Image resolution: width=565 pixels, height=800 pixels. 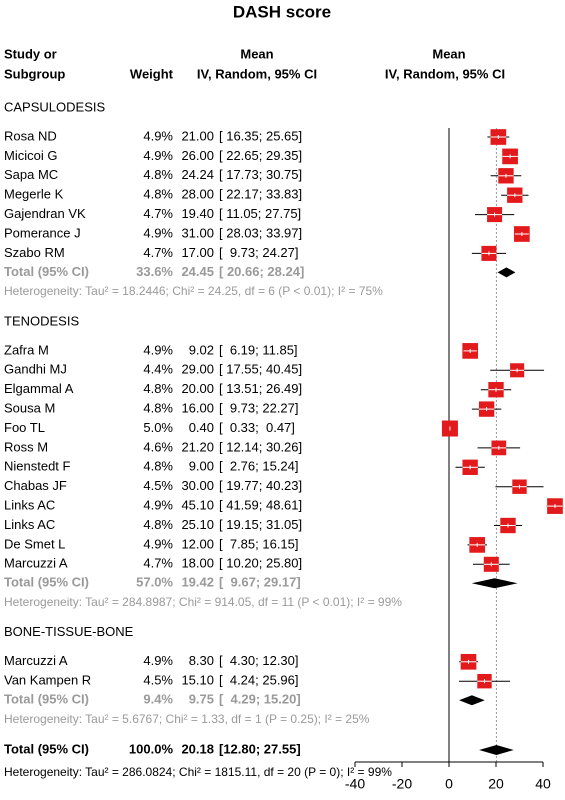 I want to click on study-name: Chabas JF, so click(x=35, y=485).